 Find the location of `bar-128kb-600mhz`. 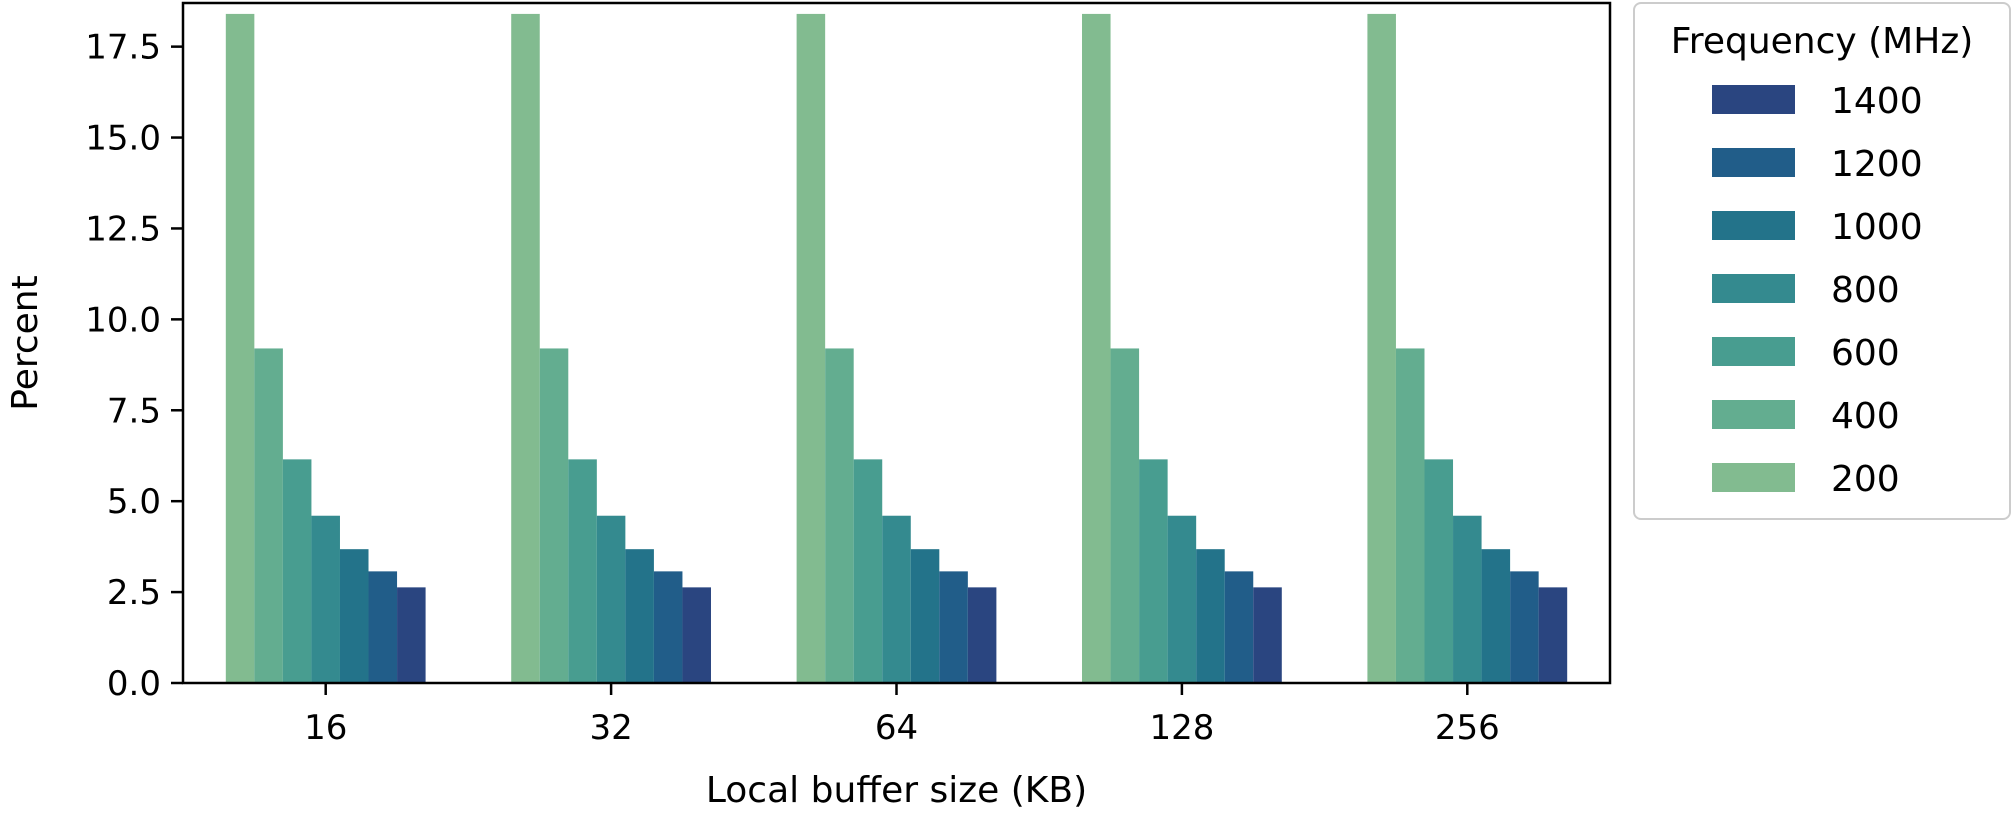

bar-128kb-600mhz is located at coordinates (1153, 571).